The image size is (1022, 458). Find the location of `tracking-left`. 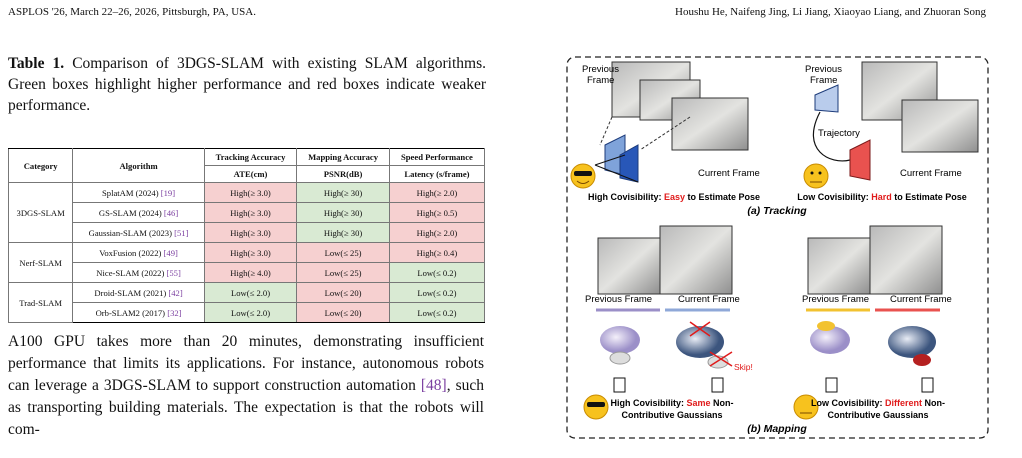

tracking-left is located at coordinates (659, 125).